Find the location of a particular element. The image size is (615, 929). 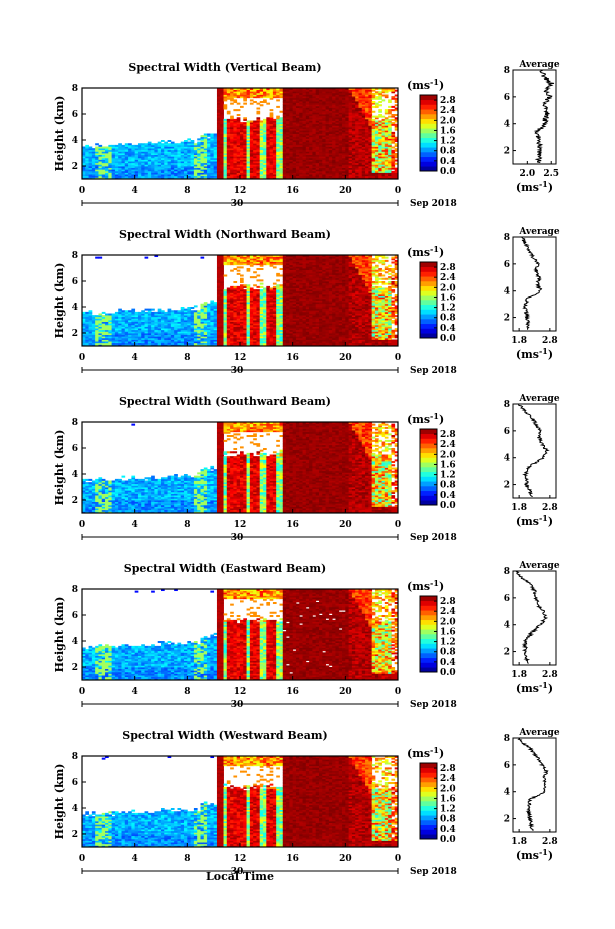

profile-y-tick-label: 6 is located at coordinates (507, 98).